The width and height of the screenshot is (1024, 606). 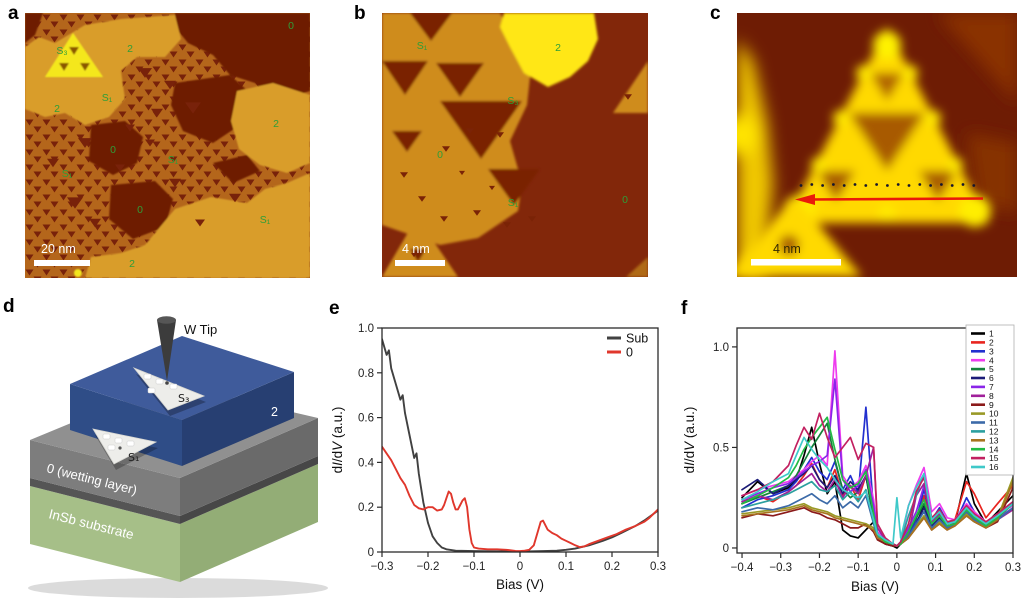 What do you see at coordinates (612, 567) in the screenshot?
I see `x-tick-label: 0.2` at bounding box center [612, 567].